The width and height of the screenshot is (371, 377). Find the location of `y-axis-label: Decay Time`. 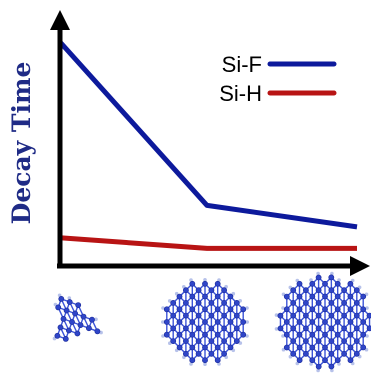

y-axis-label: Decay Time is located at coordinates (21, 143).